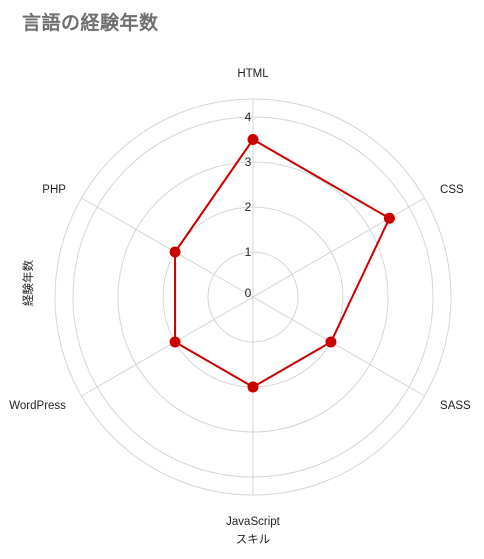  What do you see at coordinates (248, 162) in the screenshot?
I see `tick-label: 3` at bounding box center [248, 162].